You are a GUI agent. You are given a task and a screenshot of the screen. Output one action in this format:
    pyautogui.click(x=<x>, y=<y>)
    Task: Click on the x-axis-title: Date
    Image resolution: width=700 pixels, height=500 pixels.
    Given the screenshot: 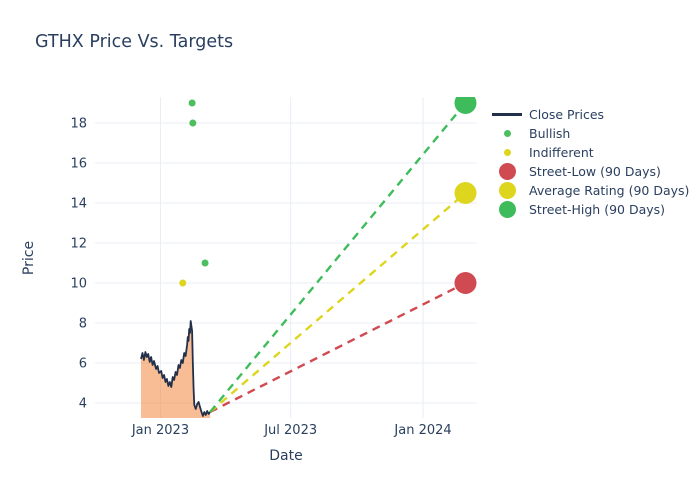 What is the action you would take?
    pyautogui.click(x=285, y=456)
    